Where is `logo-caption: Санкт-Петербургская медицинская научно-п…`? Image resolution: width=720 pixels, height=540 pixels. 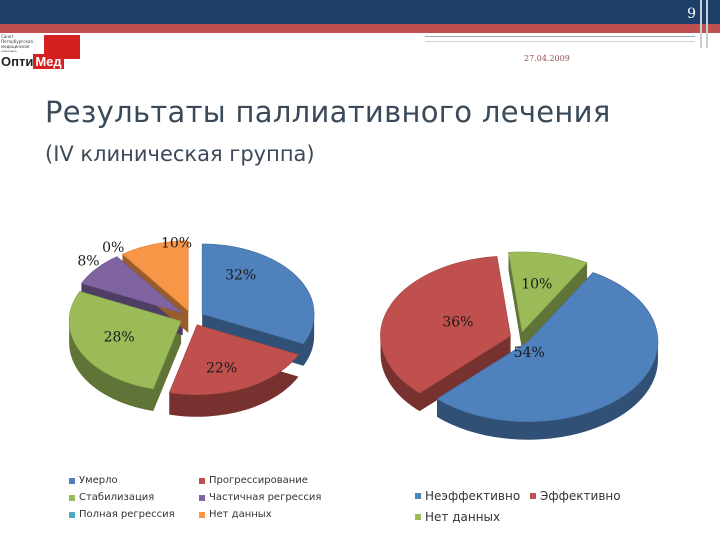 logo-caption: Санкт-Петербургская медицинская научно-п… is located at coordinates (17, 43).